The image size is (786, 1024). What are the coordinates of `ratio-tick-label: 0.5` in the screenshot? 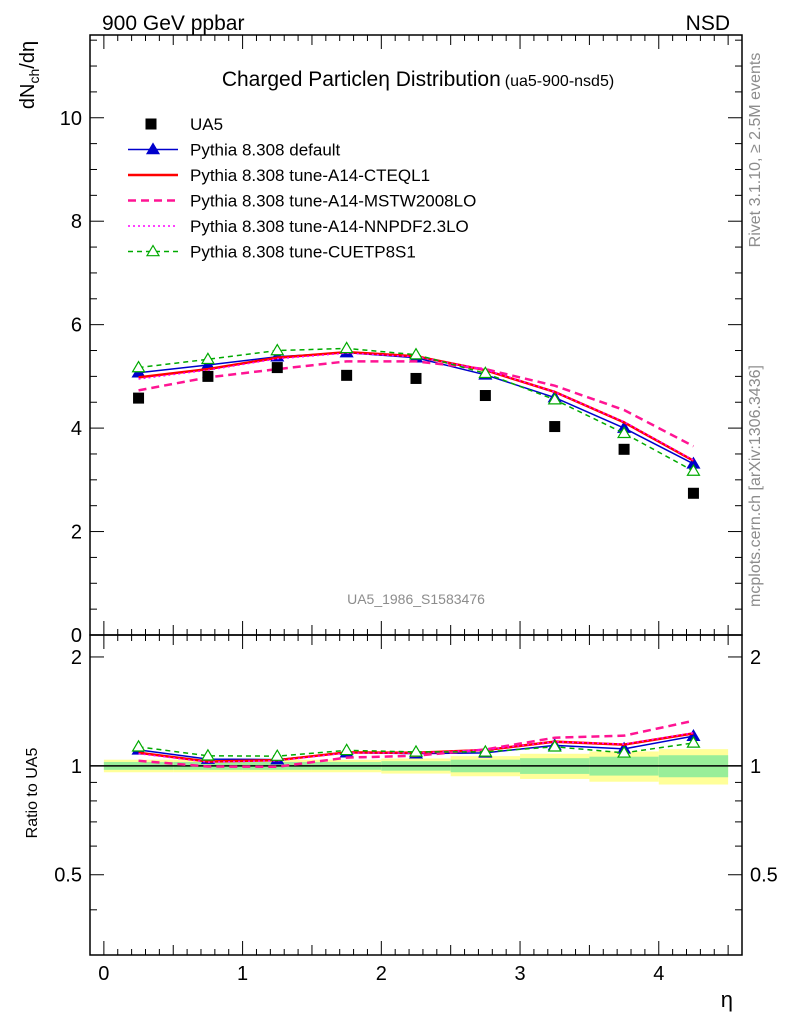 It's located at (68, 876).